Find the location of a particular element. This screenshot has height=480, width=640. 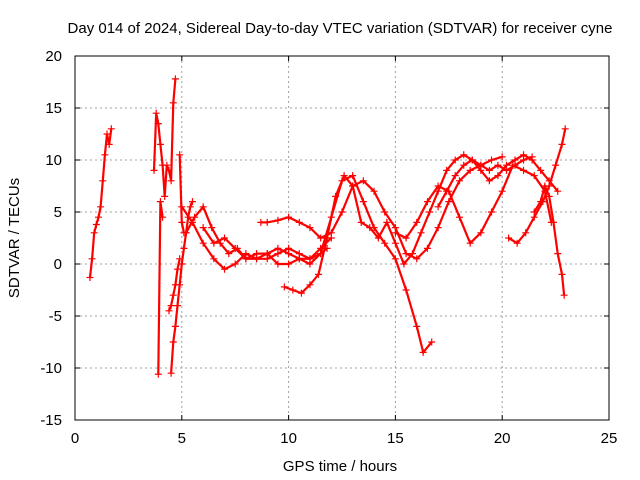

series-pass-m is located at coordinates (498, 181).